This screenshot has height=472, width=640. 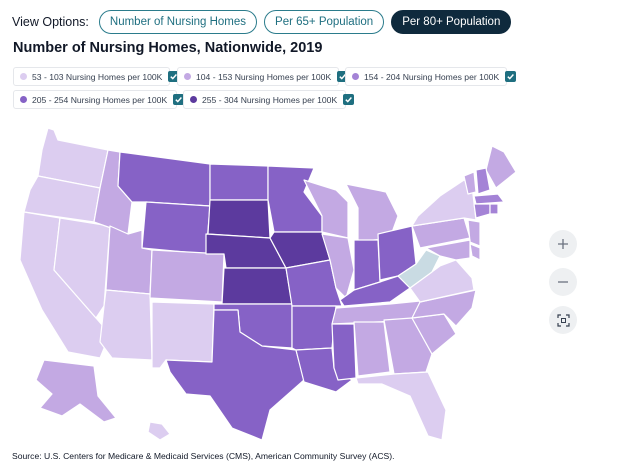 I want to click on state-nc, so click(x=444, y=308).